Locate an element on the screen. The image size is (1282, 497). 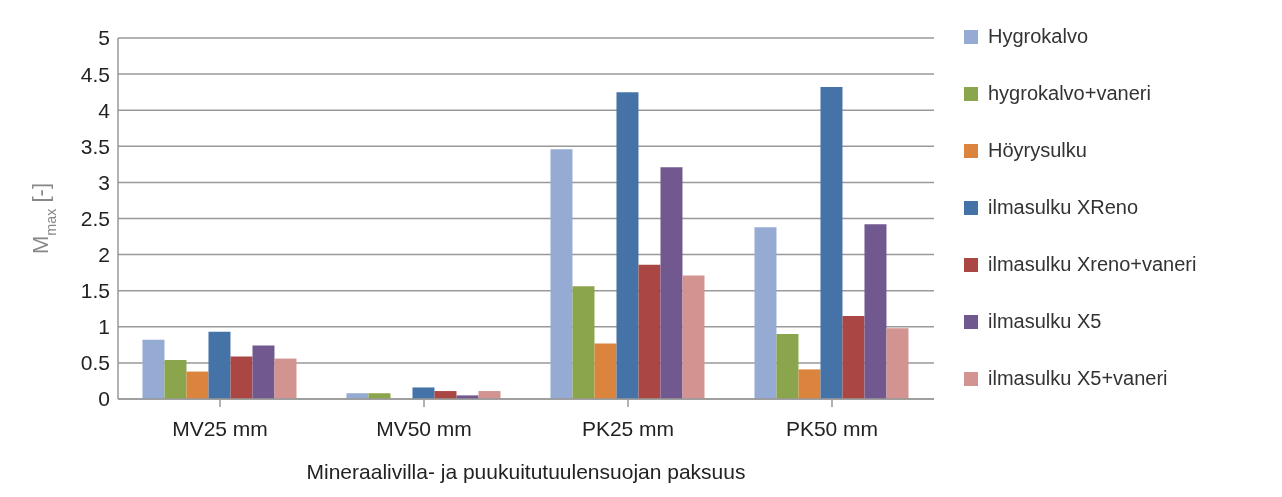
legend-label: ilmasulku X5 is located at coordinates (1045, 321).